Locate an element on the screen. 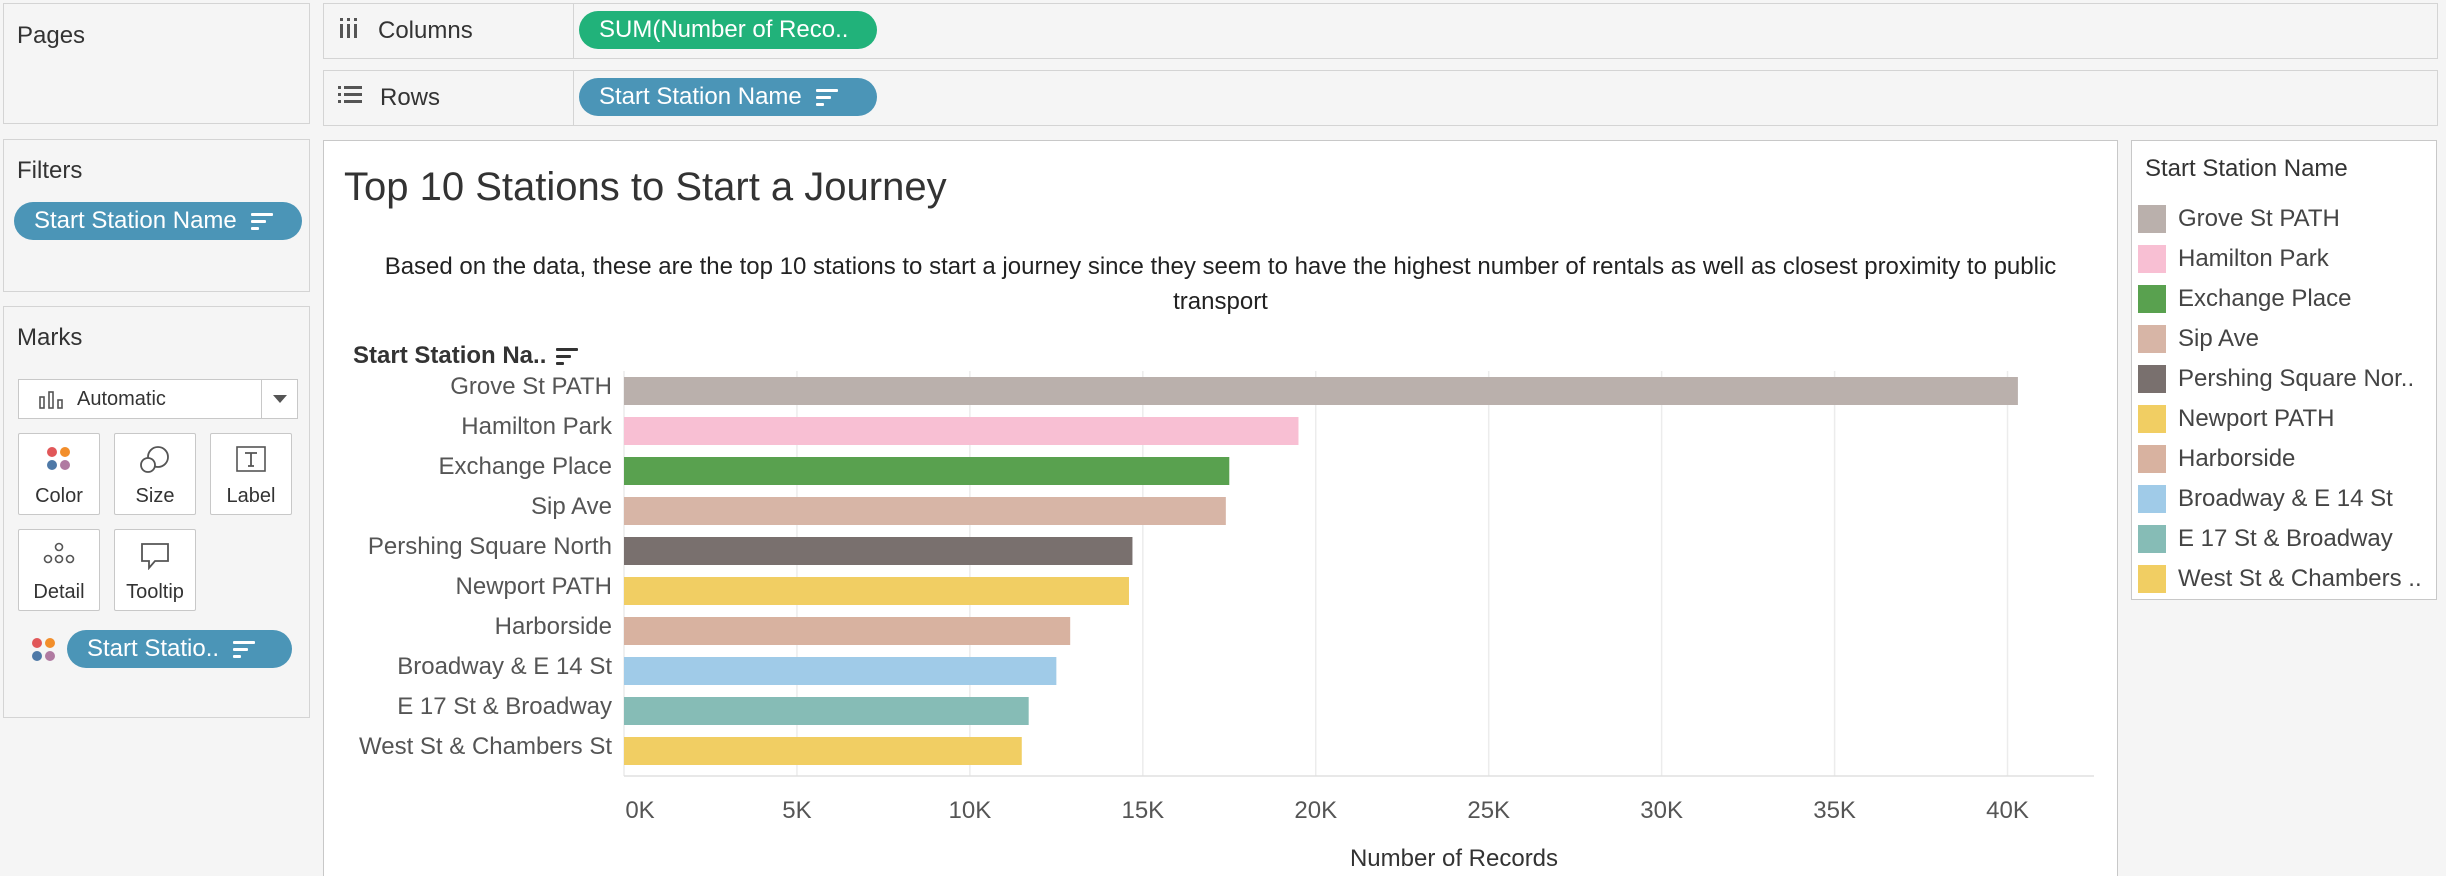 This screenshot has height=876, width=2446. y-tick-label: Sip Ave is located at coordinates (571, 506).